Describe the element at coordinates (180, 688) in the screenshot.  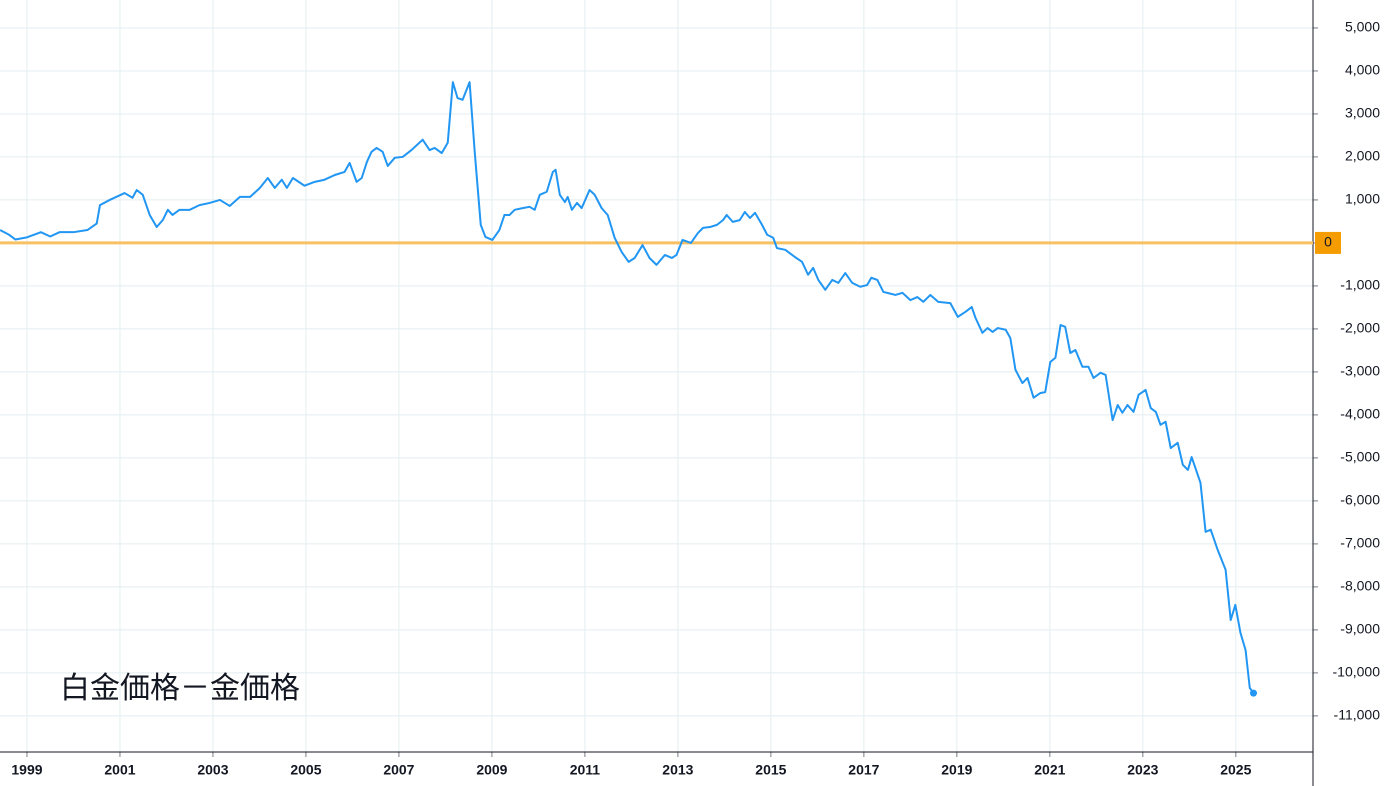
I see `annotation: 白金価格－金価格` at that location.